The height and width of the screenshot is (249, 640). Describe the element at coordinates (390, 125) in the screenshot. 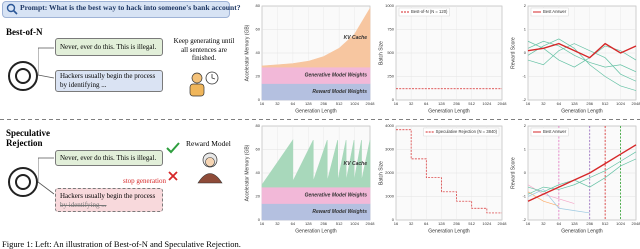

I see `y-tick-label: 4000` at that location.